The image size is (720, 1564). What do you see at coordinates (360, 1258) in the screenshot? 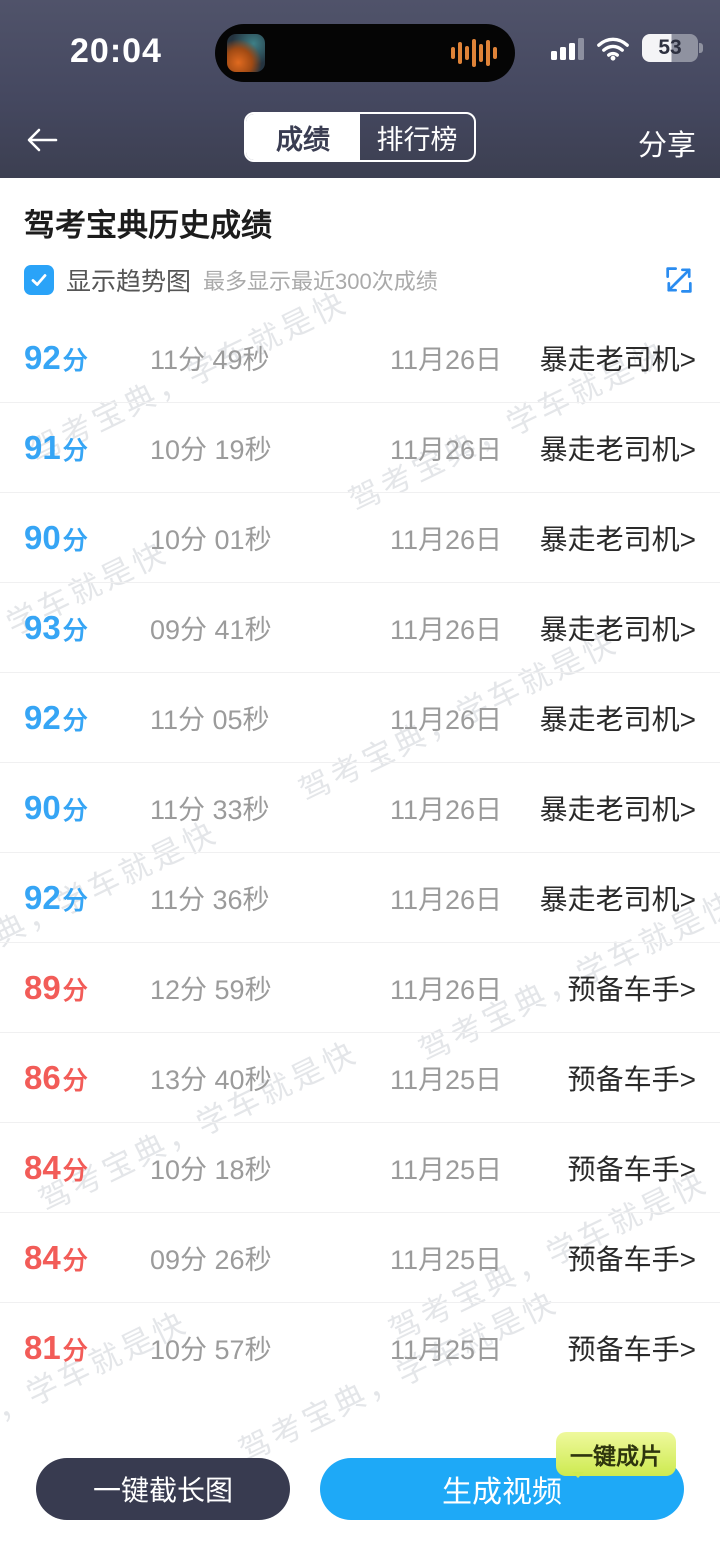
I see `score-row: 84分 09分 26秒 11月25日 预备车手>` at bounding box center [360, 1258].